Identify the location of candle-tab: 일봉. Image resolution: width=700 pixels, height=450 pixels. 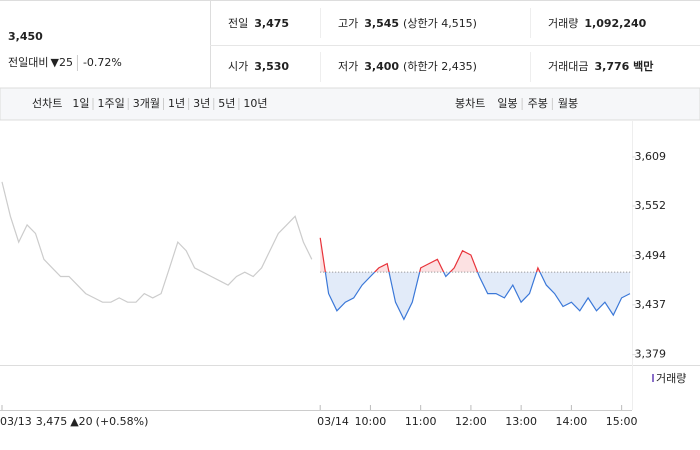
(507, 103).